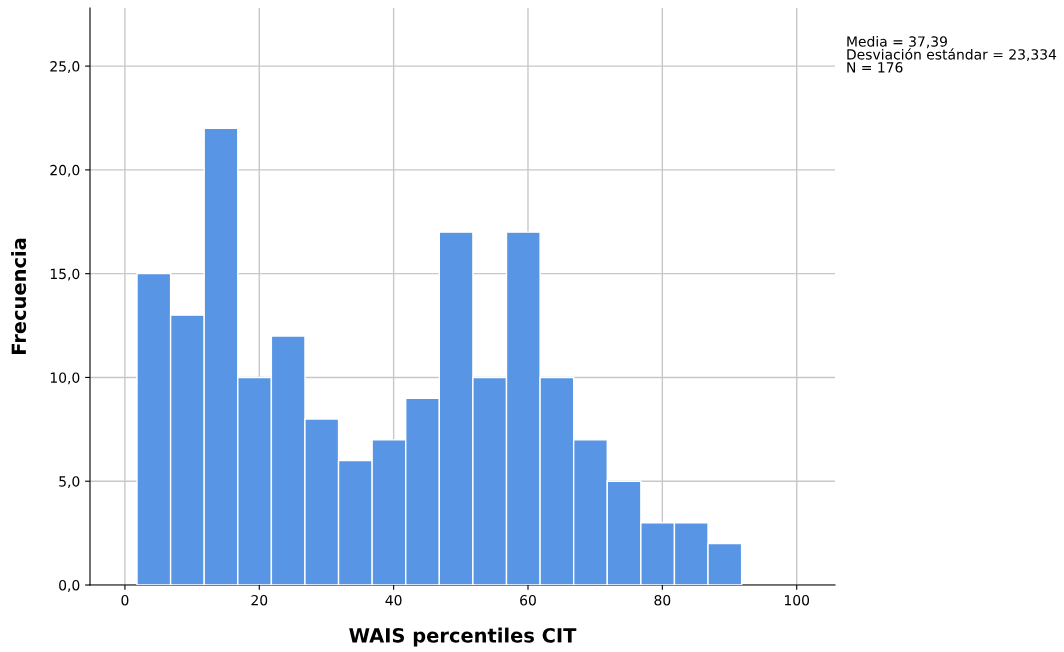 The width and height of the screenshot is (1064, 652). What do you see at coordinates (69, 482) in the screenshot?
I see `y-tick-label: 5,0` at bounding box center [69, 482].